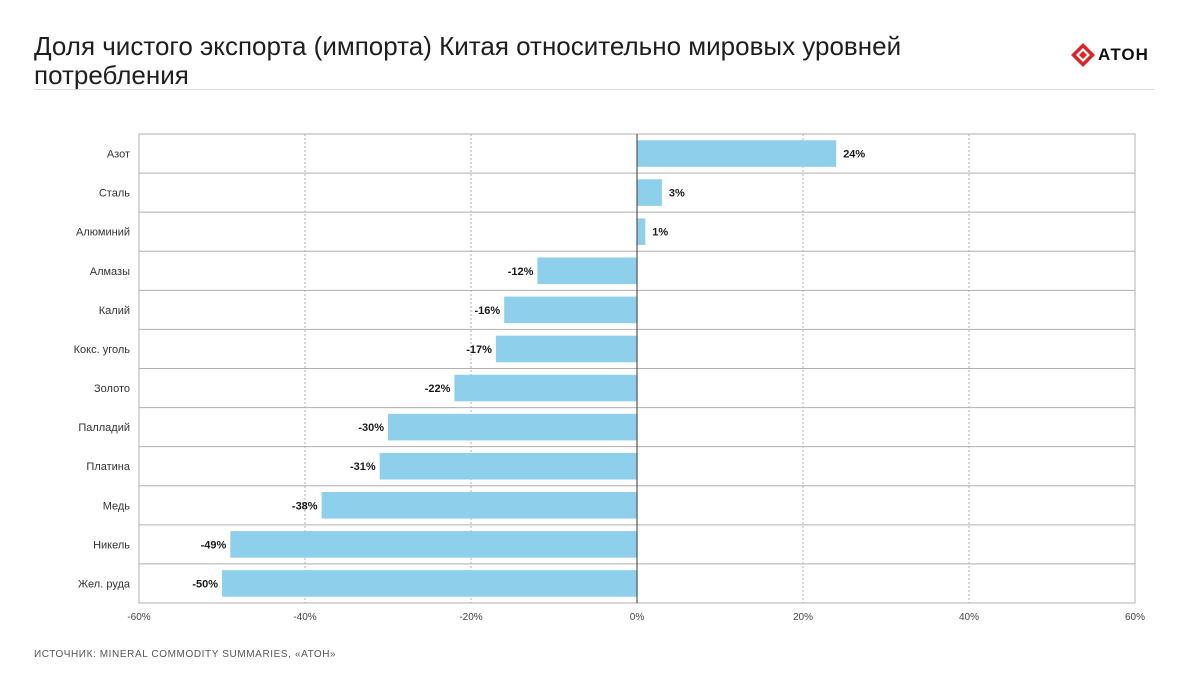  I want to click on category-label: Сталь, so click(114, 194).